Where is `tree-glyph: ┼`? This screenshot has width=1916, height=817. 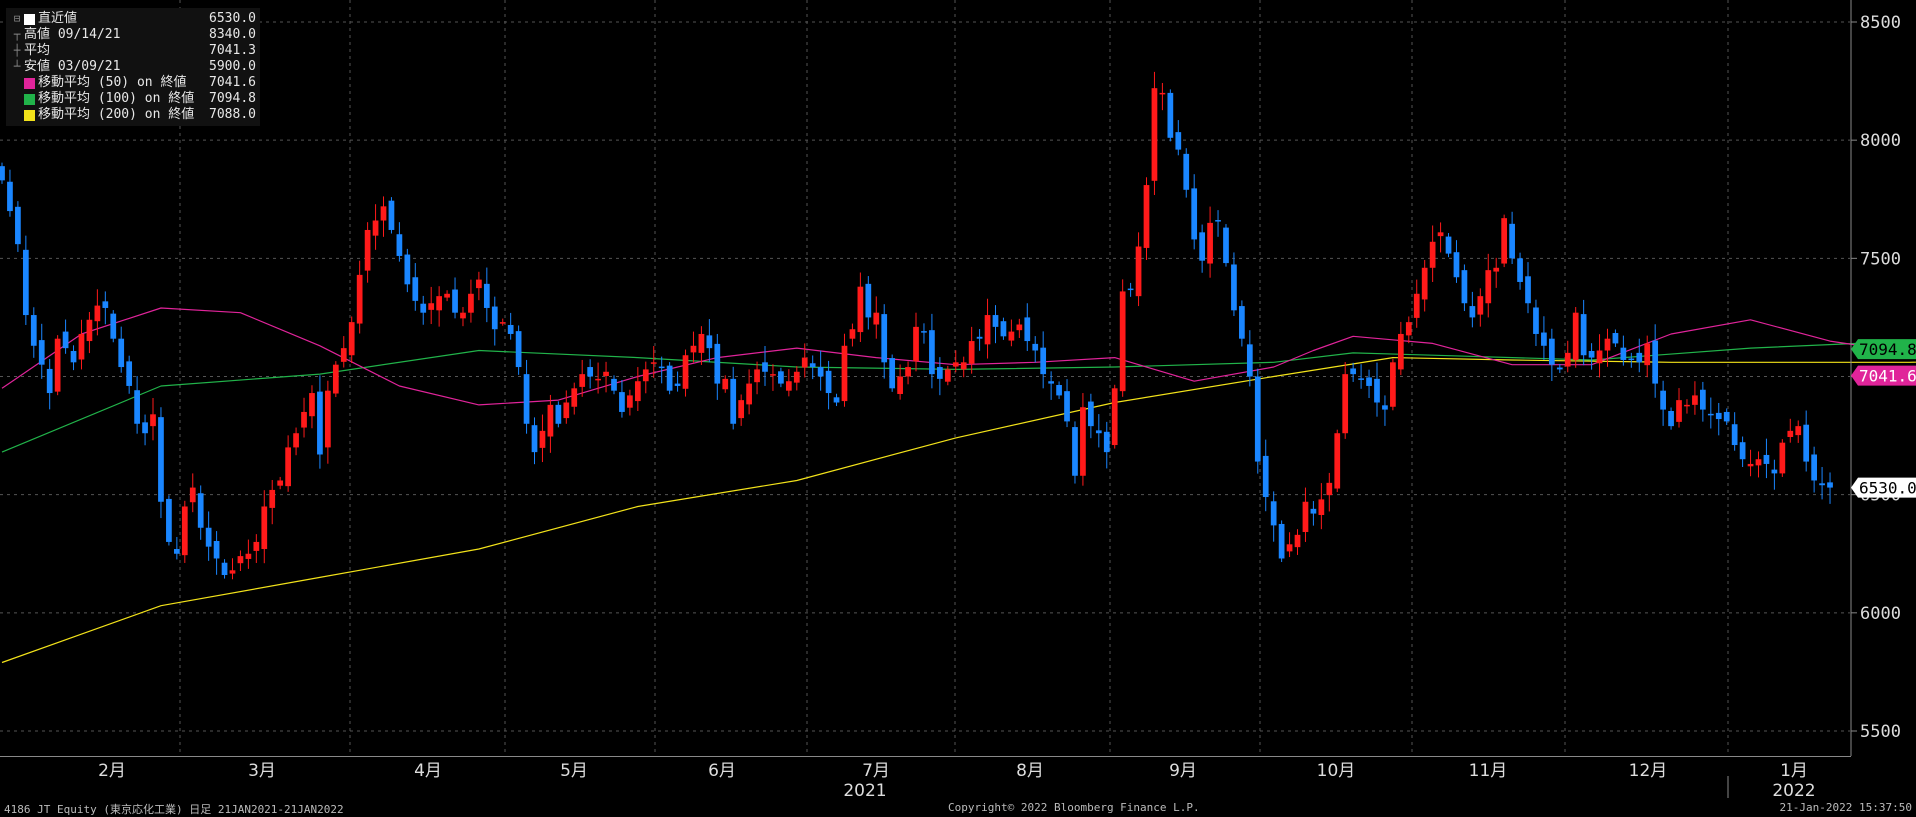
tree-glyph: ┼ is located at coordinates (17, 50).